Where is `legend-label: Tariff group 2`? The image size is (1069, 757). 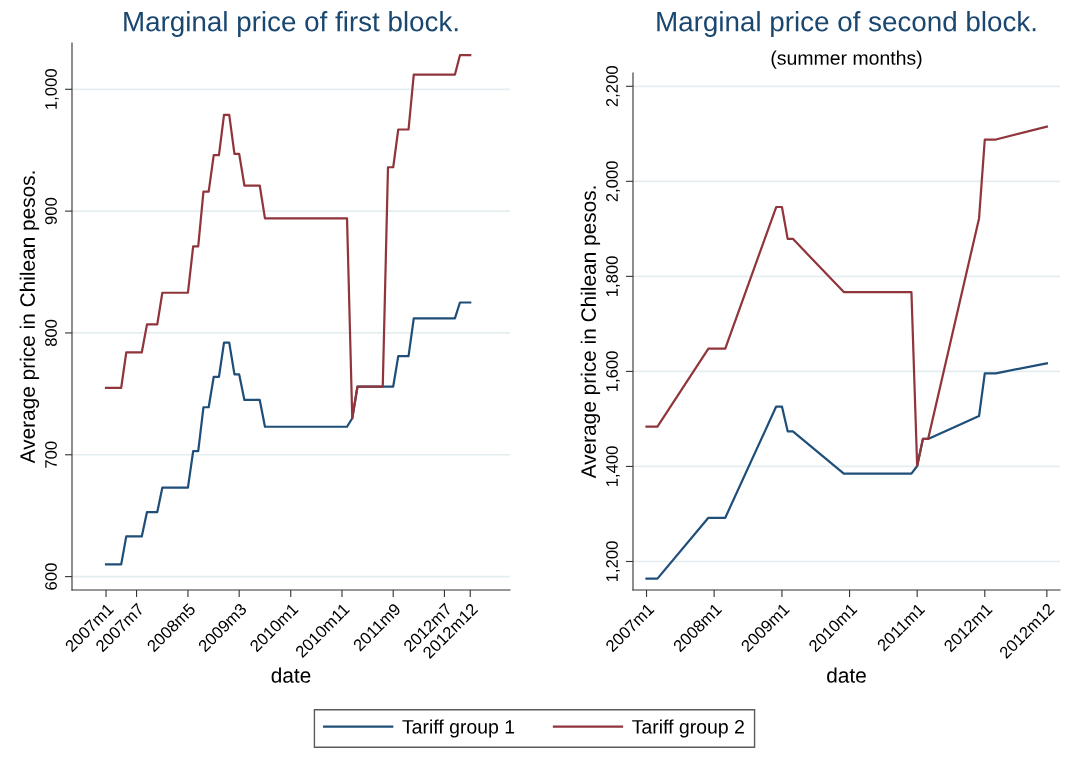
legend-label: Tariff group 2 is located at coordinates (688, 728).